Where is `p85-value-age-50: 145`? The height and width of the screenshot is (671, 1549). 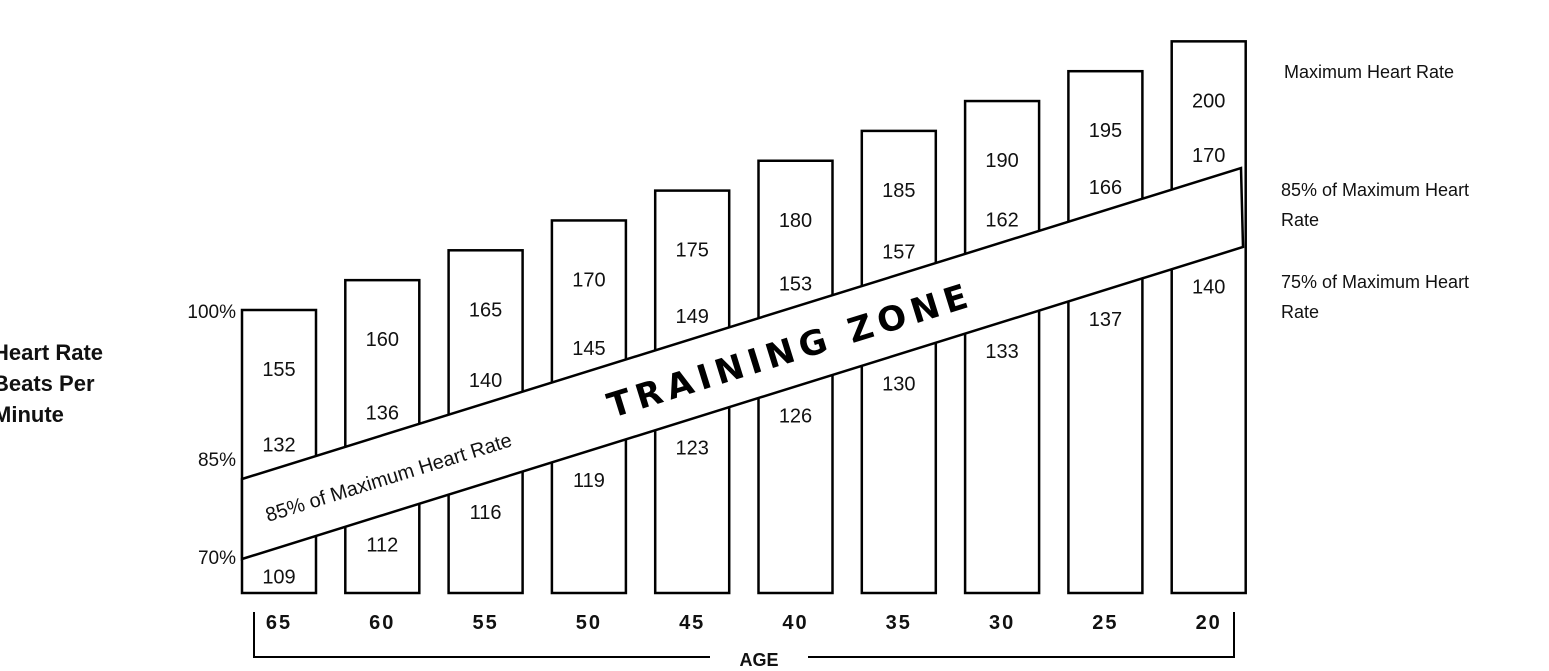
p85-value-age-50: 145 is located at coordinates (588, 349).